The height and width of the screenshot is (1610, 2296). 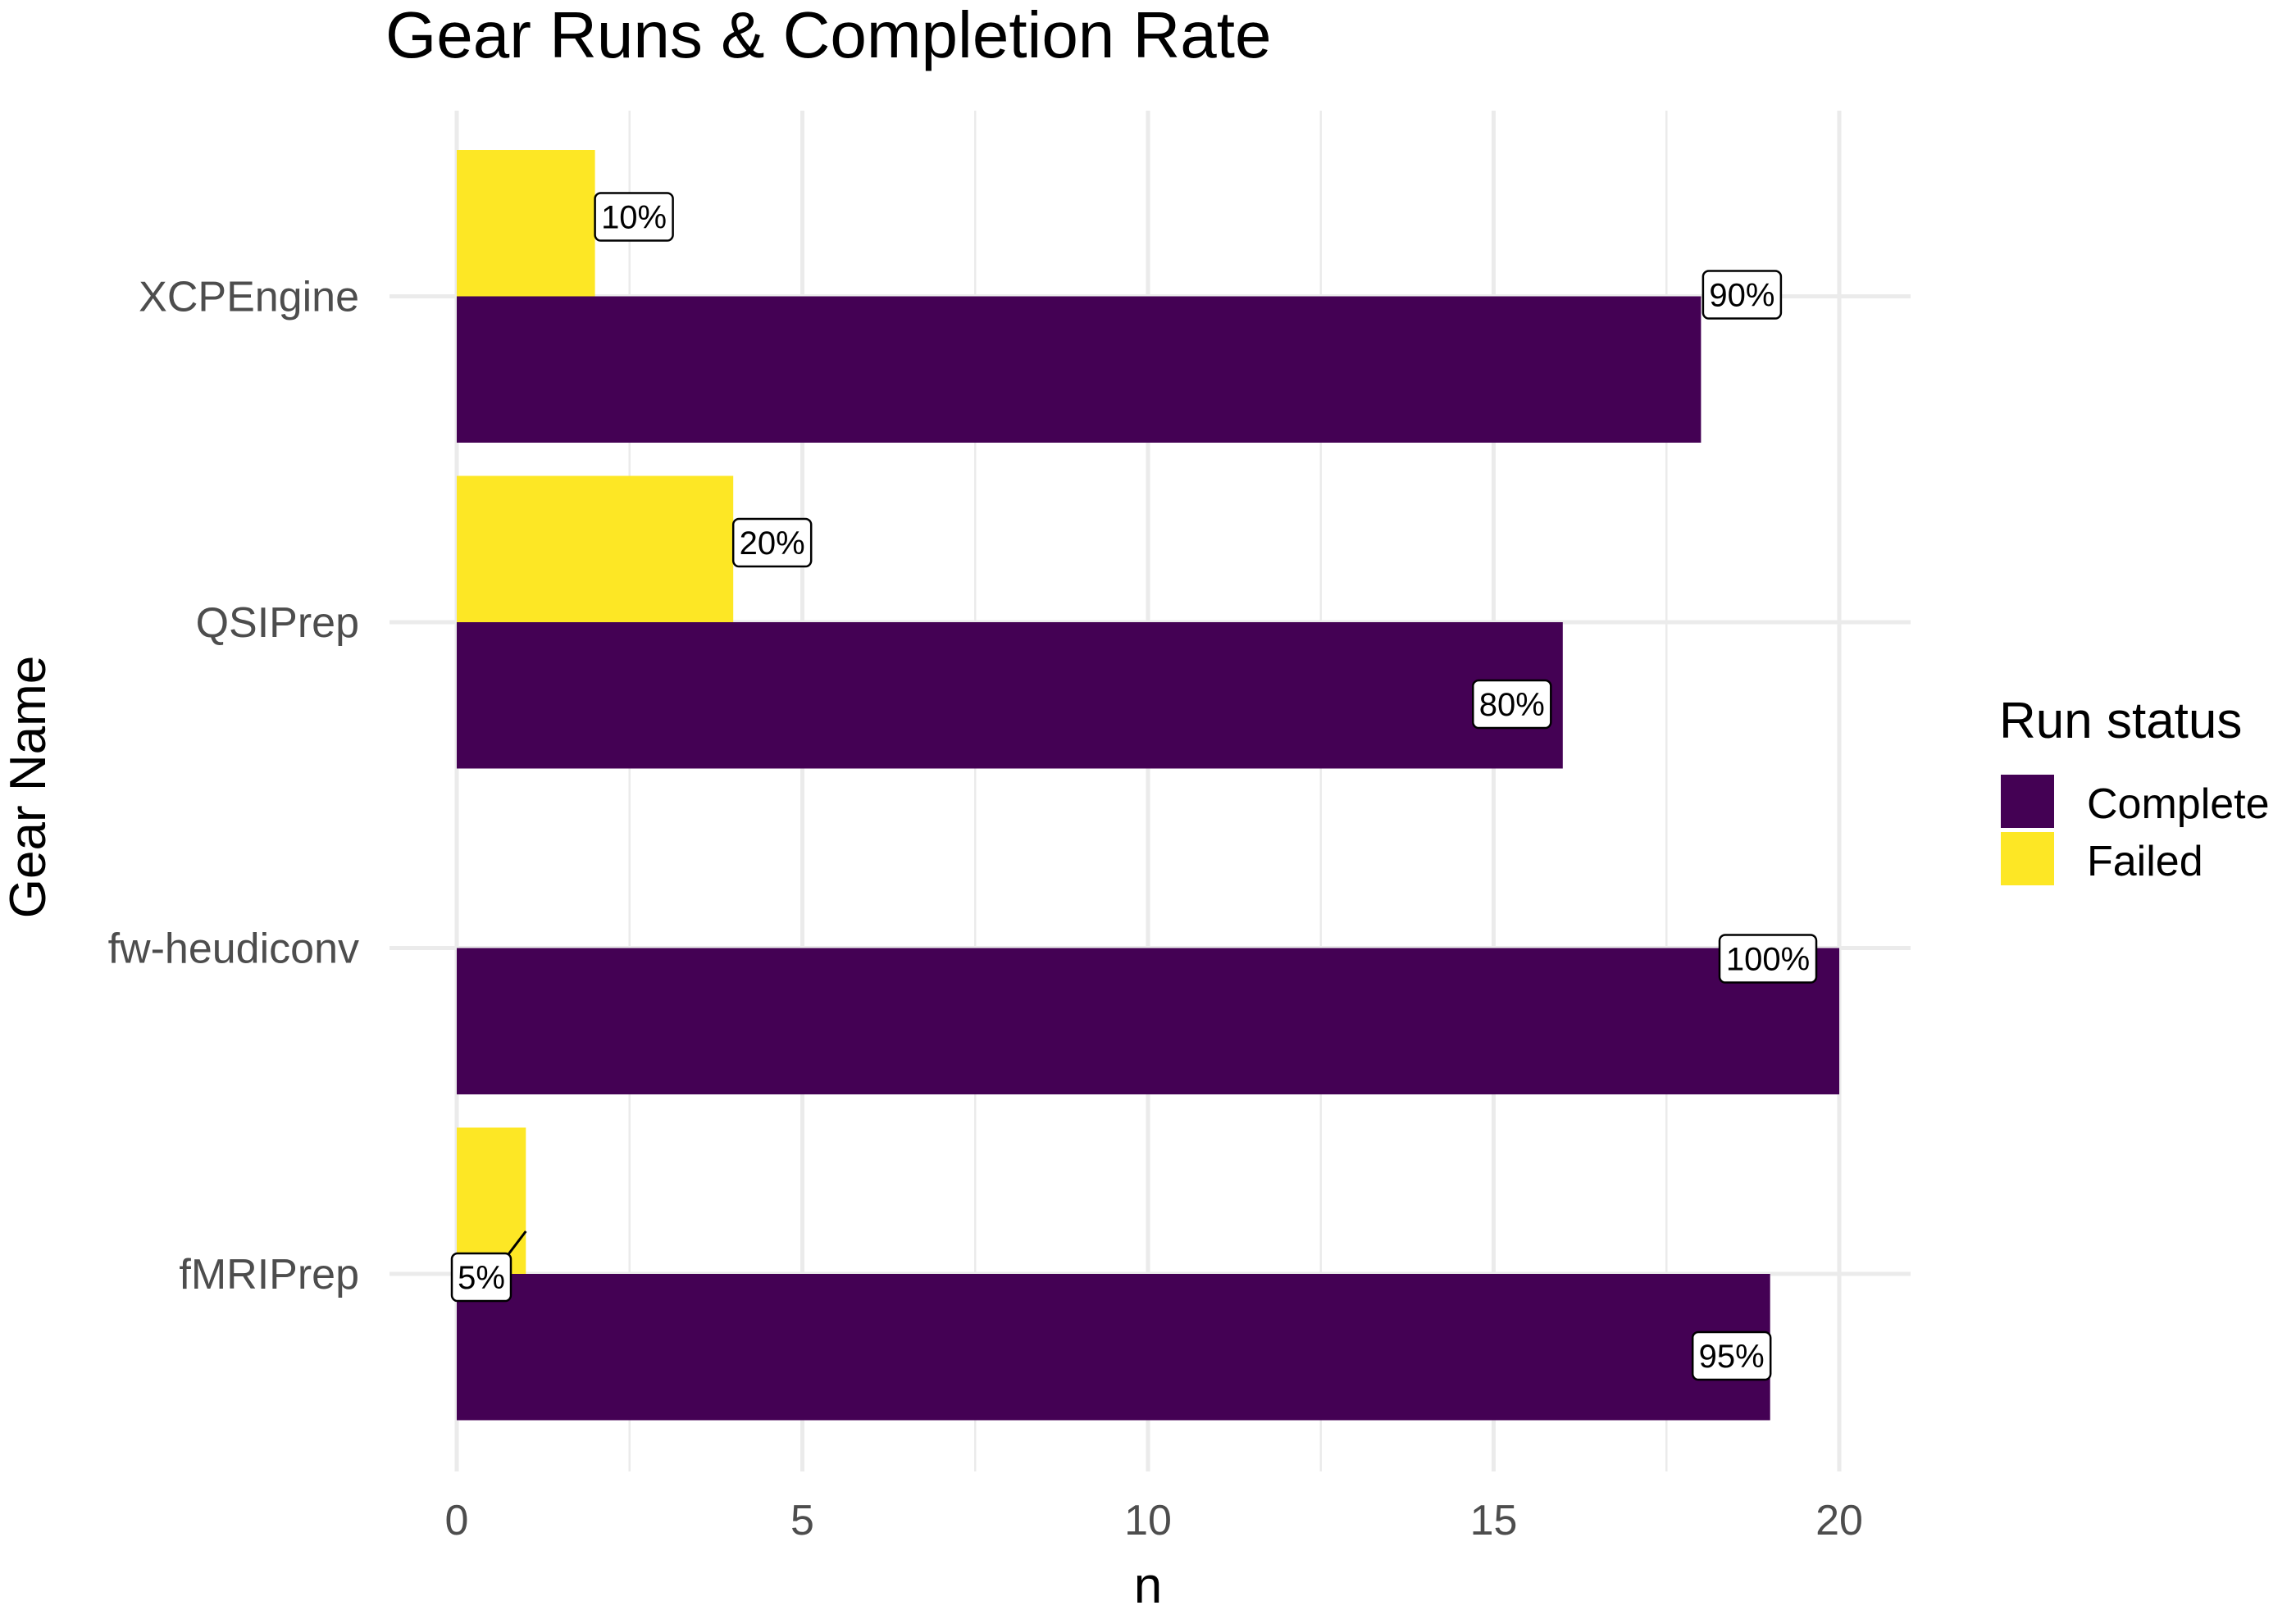 I want to click on x-tick-label: 10, so click(x=1148, y=1520).